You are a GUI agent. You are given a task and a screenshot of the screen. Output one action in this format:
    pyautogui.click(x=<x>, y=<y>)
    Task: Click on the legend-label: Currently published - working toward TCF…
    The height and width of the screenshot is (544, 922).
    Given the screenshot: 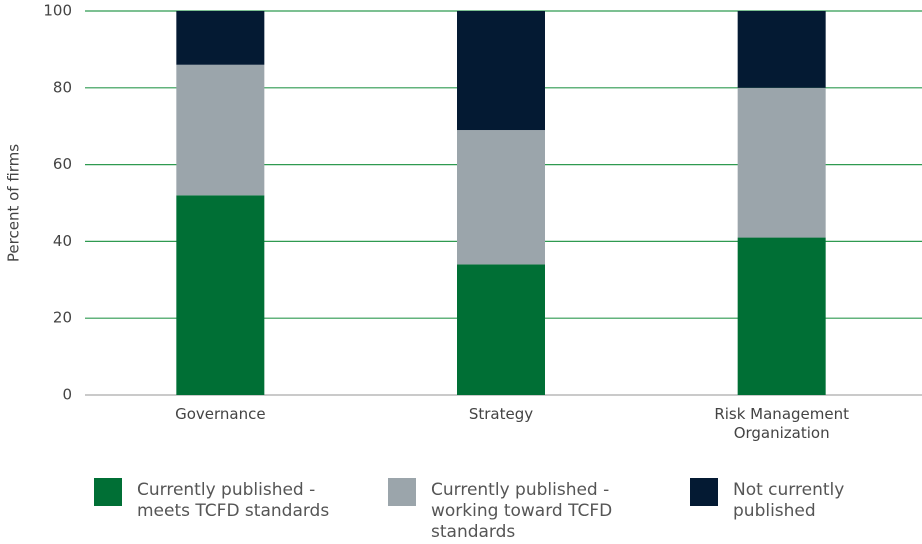 What is the action you would take?
    pyautogui.click(x=522, y=511)
    